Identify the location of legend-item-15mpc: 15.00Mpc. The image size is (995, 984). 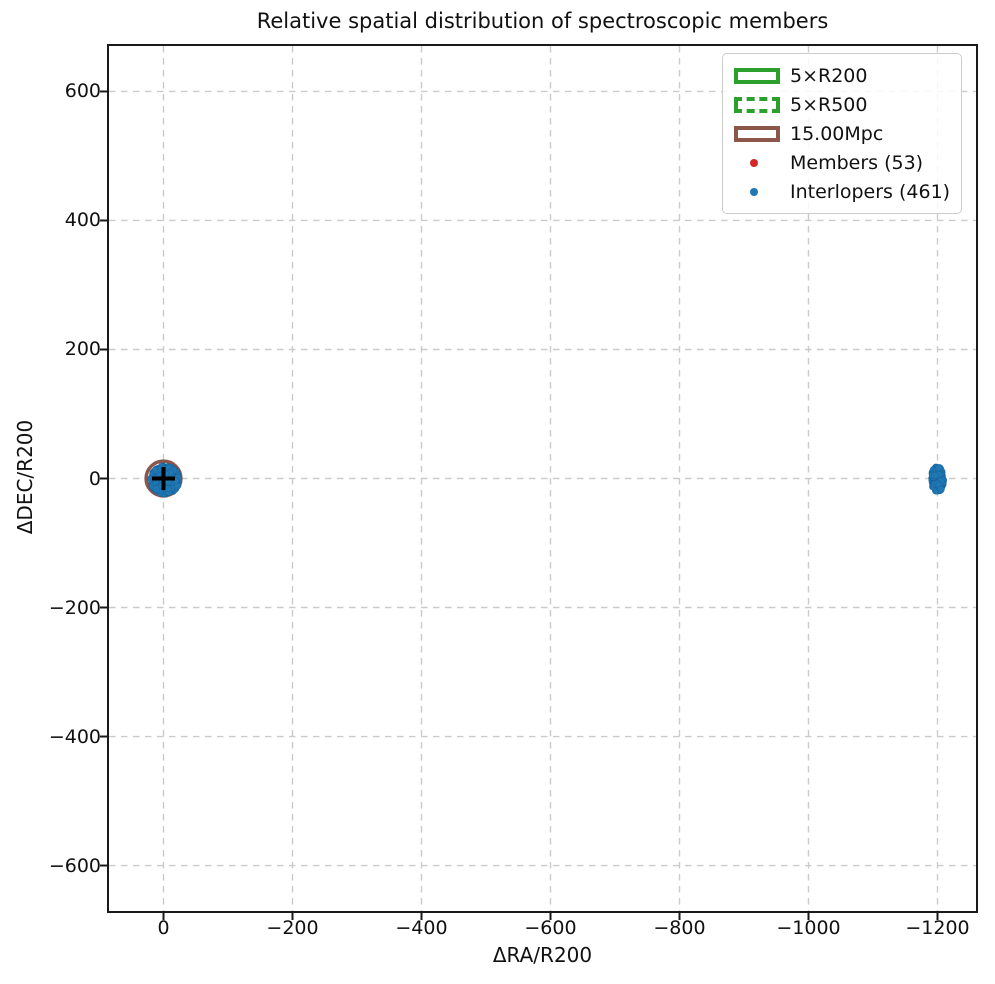
(842, 133).